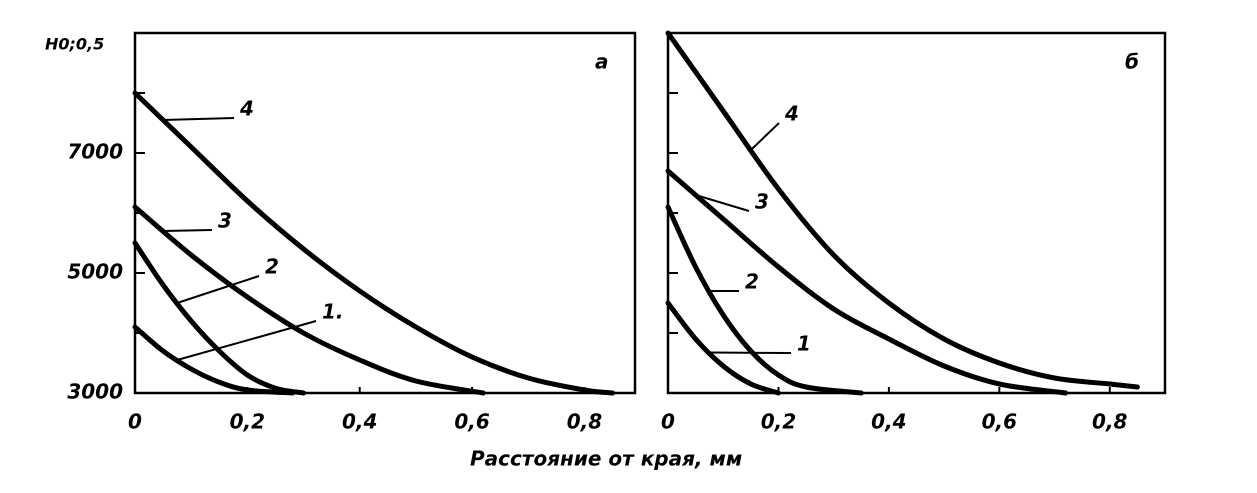  I want to click on y-tick-label: 7000, so click(95, 152).